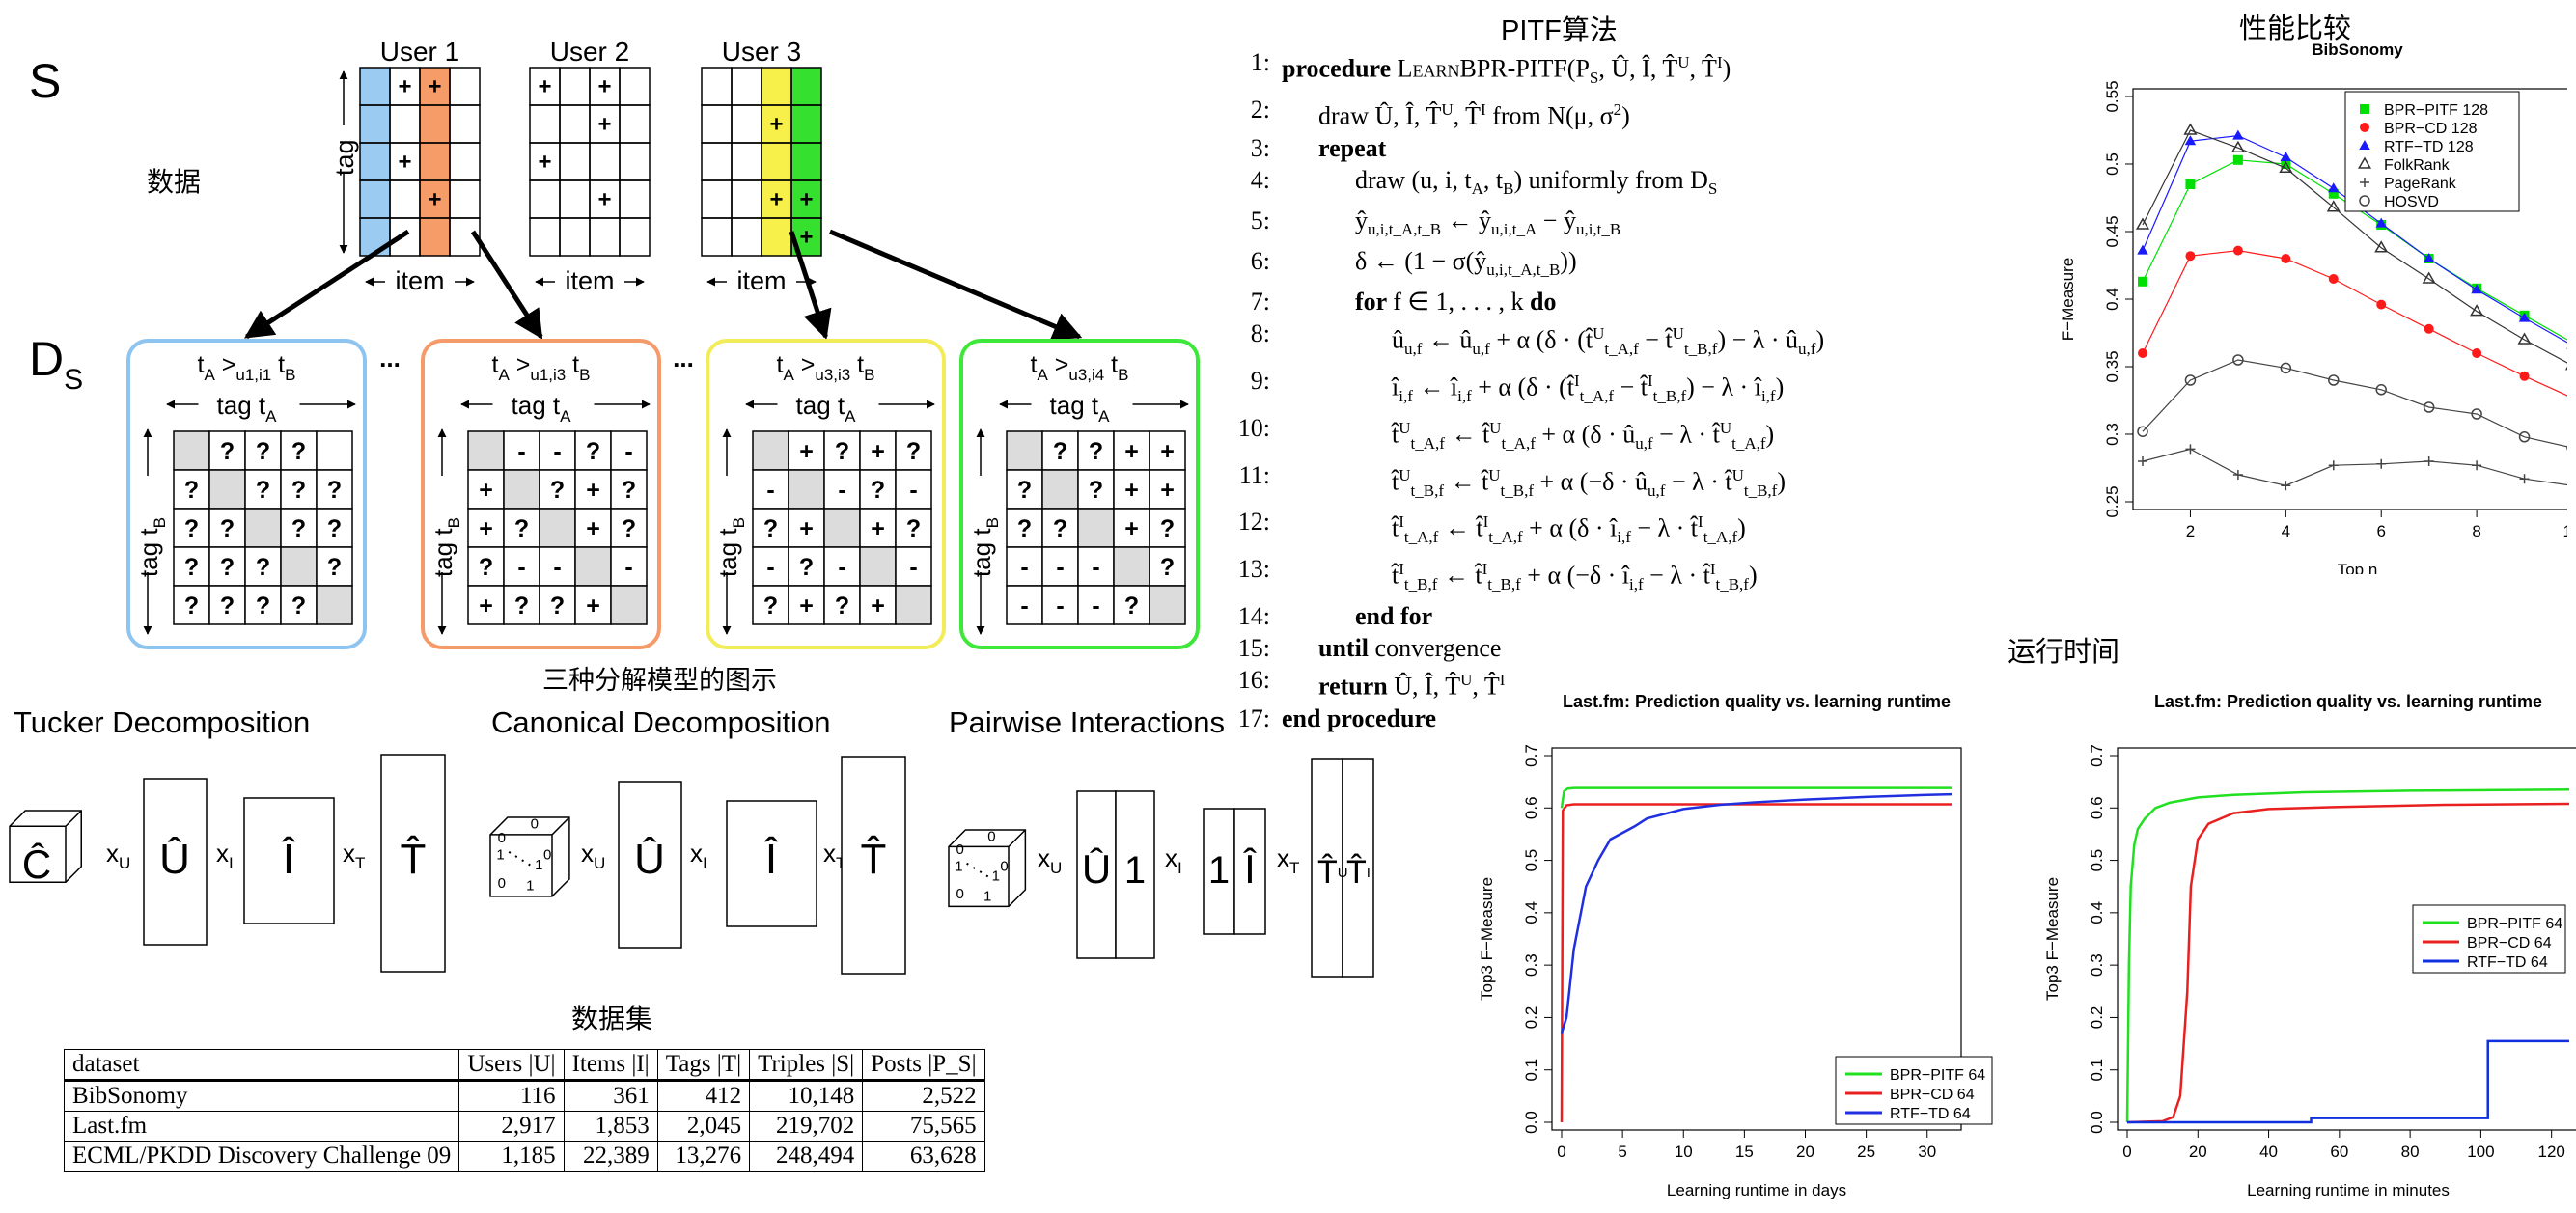 Image resolution: width=2576 pixels, height=1213 pixels. I want to click on math-text: + α (δ · î, so click(1570, 528).